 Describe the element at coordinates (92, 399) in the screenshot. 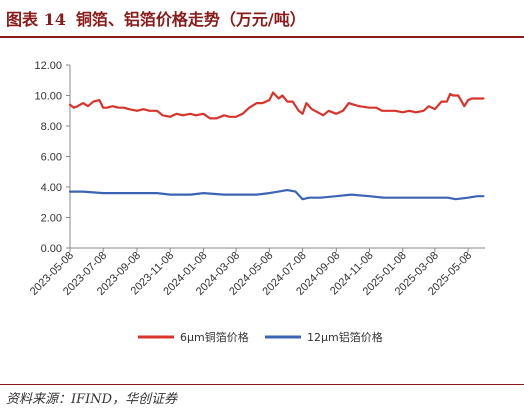

I see `source-note: 资料来源：IFIND，华创证券` at that location.